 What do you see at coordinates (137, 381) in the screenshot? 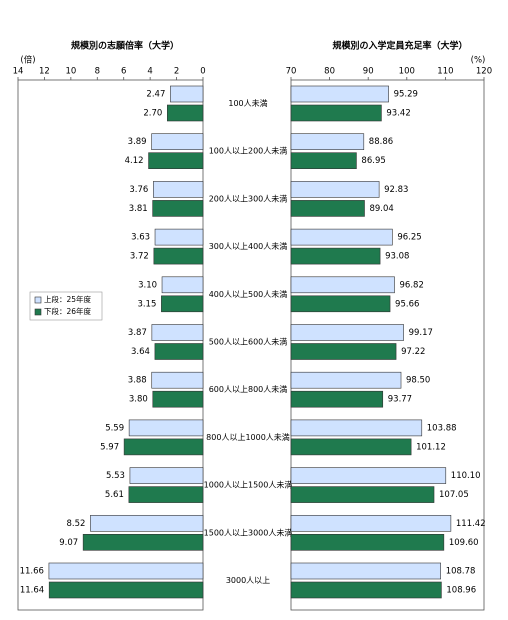
I see `value-label: 3.88` at bounding box center [137, 381].